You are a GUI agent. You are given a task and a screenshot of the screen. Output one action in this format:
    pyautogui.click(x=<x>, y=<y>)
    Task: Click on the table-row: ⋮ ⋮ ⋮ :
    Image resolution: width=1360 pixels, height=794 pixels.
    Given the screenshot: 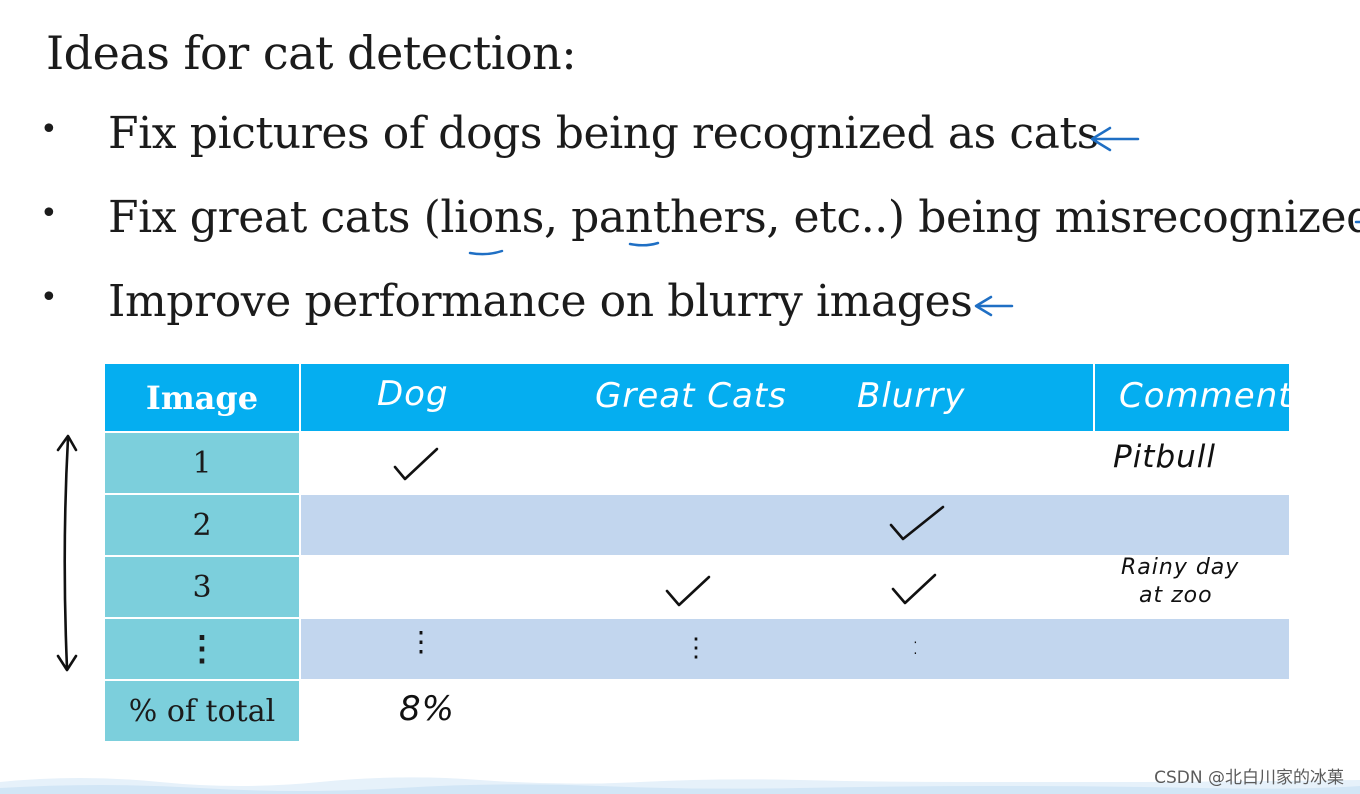 What is the action you would take?
    pyautogui.click(x=697, y=648)
    